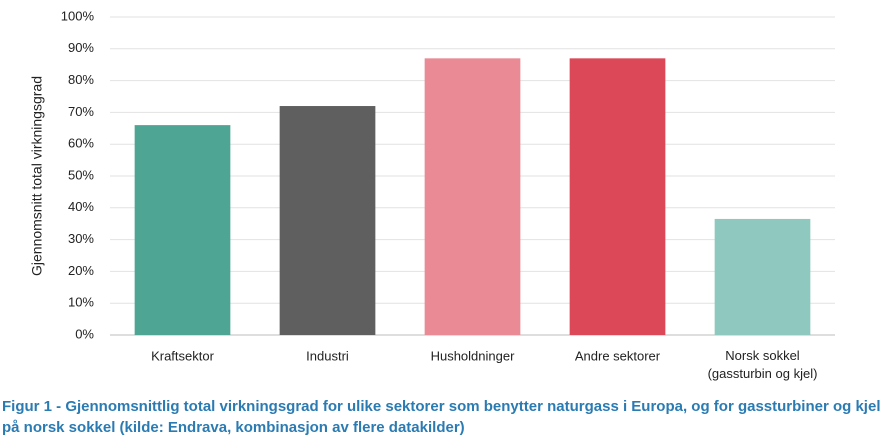 This screenshot has height=447, width=892. What do you see at coordinates (81, 302) in the screenshot?
I see `y-tick-label: 10%` at bounding box center [81, 302].